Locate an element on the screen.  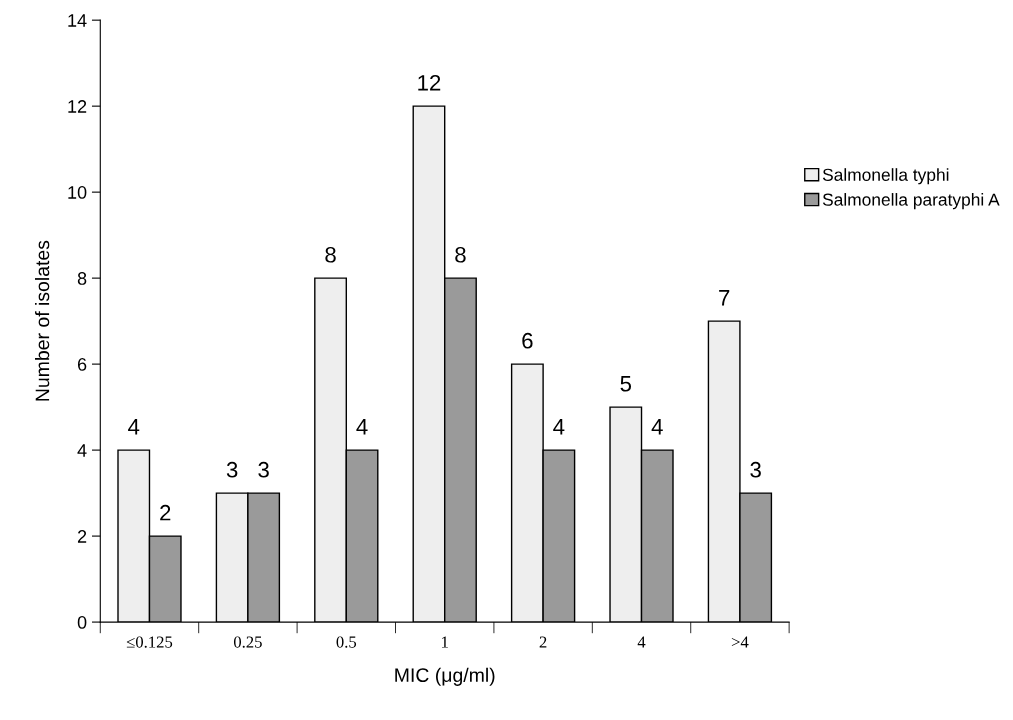
y-tick-label: 6 is located at coordinates (82, 364).